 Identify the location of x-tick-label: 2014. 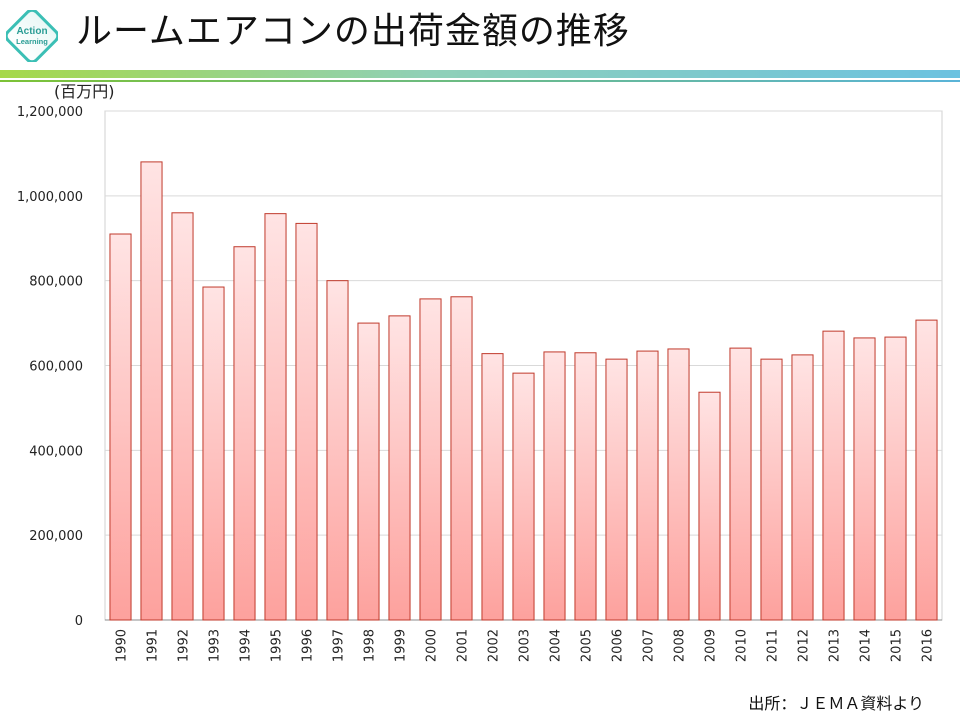
(866, 645).